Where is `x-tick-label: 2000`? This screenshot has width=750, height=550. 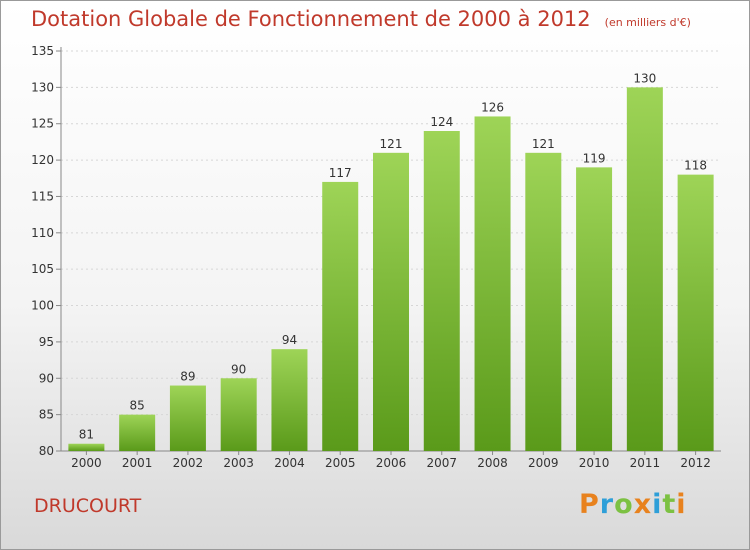
x-tick-label: 2000 is located at coordinates (86, 463).